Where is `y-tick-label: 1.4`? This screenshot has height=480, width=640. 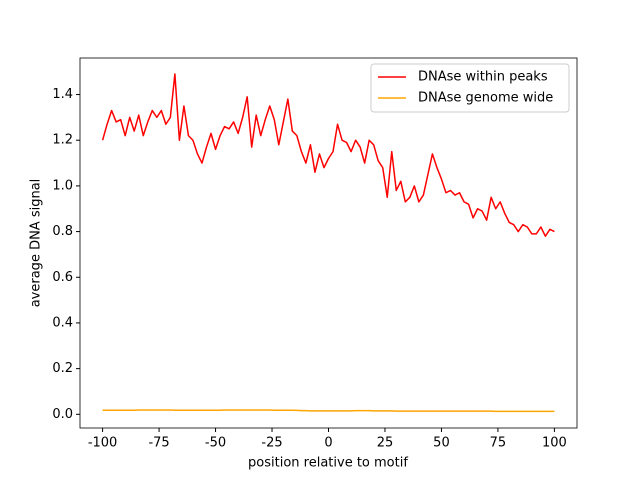
y-tick-label: 1.4 is located at coordinates (62, 94).